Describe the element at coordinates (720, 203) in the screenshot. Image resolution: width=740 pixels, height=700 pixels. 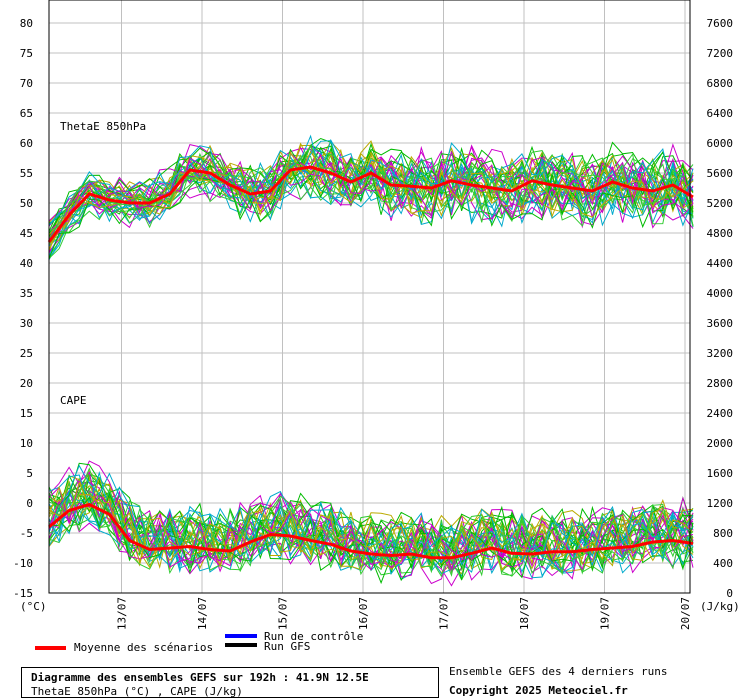
I see `right-tick-label: 5200` at that location.